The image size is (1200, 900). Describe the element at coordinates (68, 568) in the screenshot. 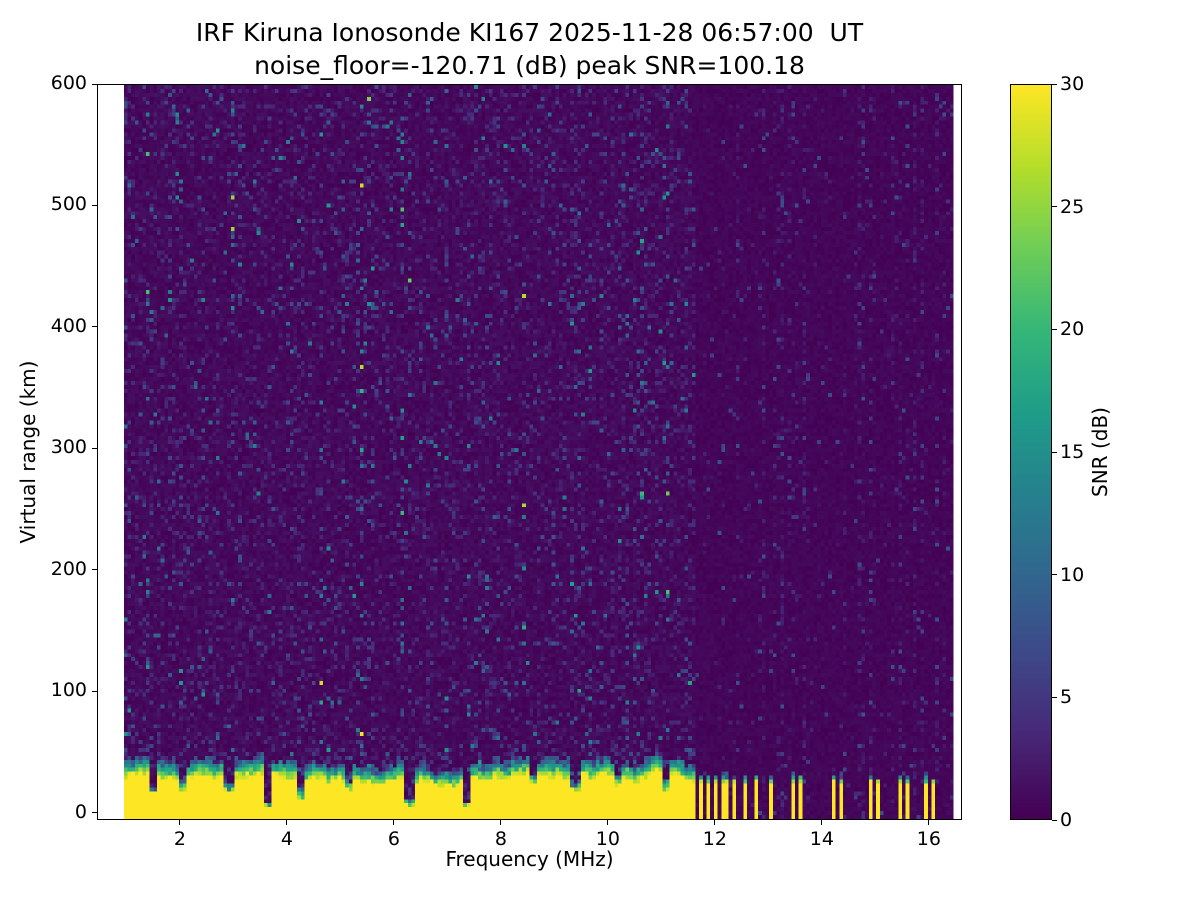

I see `y-tick-label: 200` at that location.